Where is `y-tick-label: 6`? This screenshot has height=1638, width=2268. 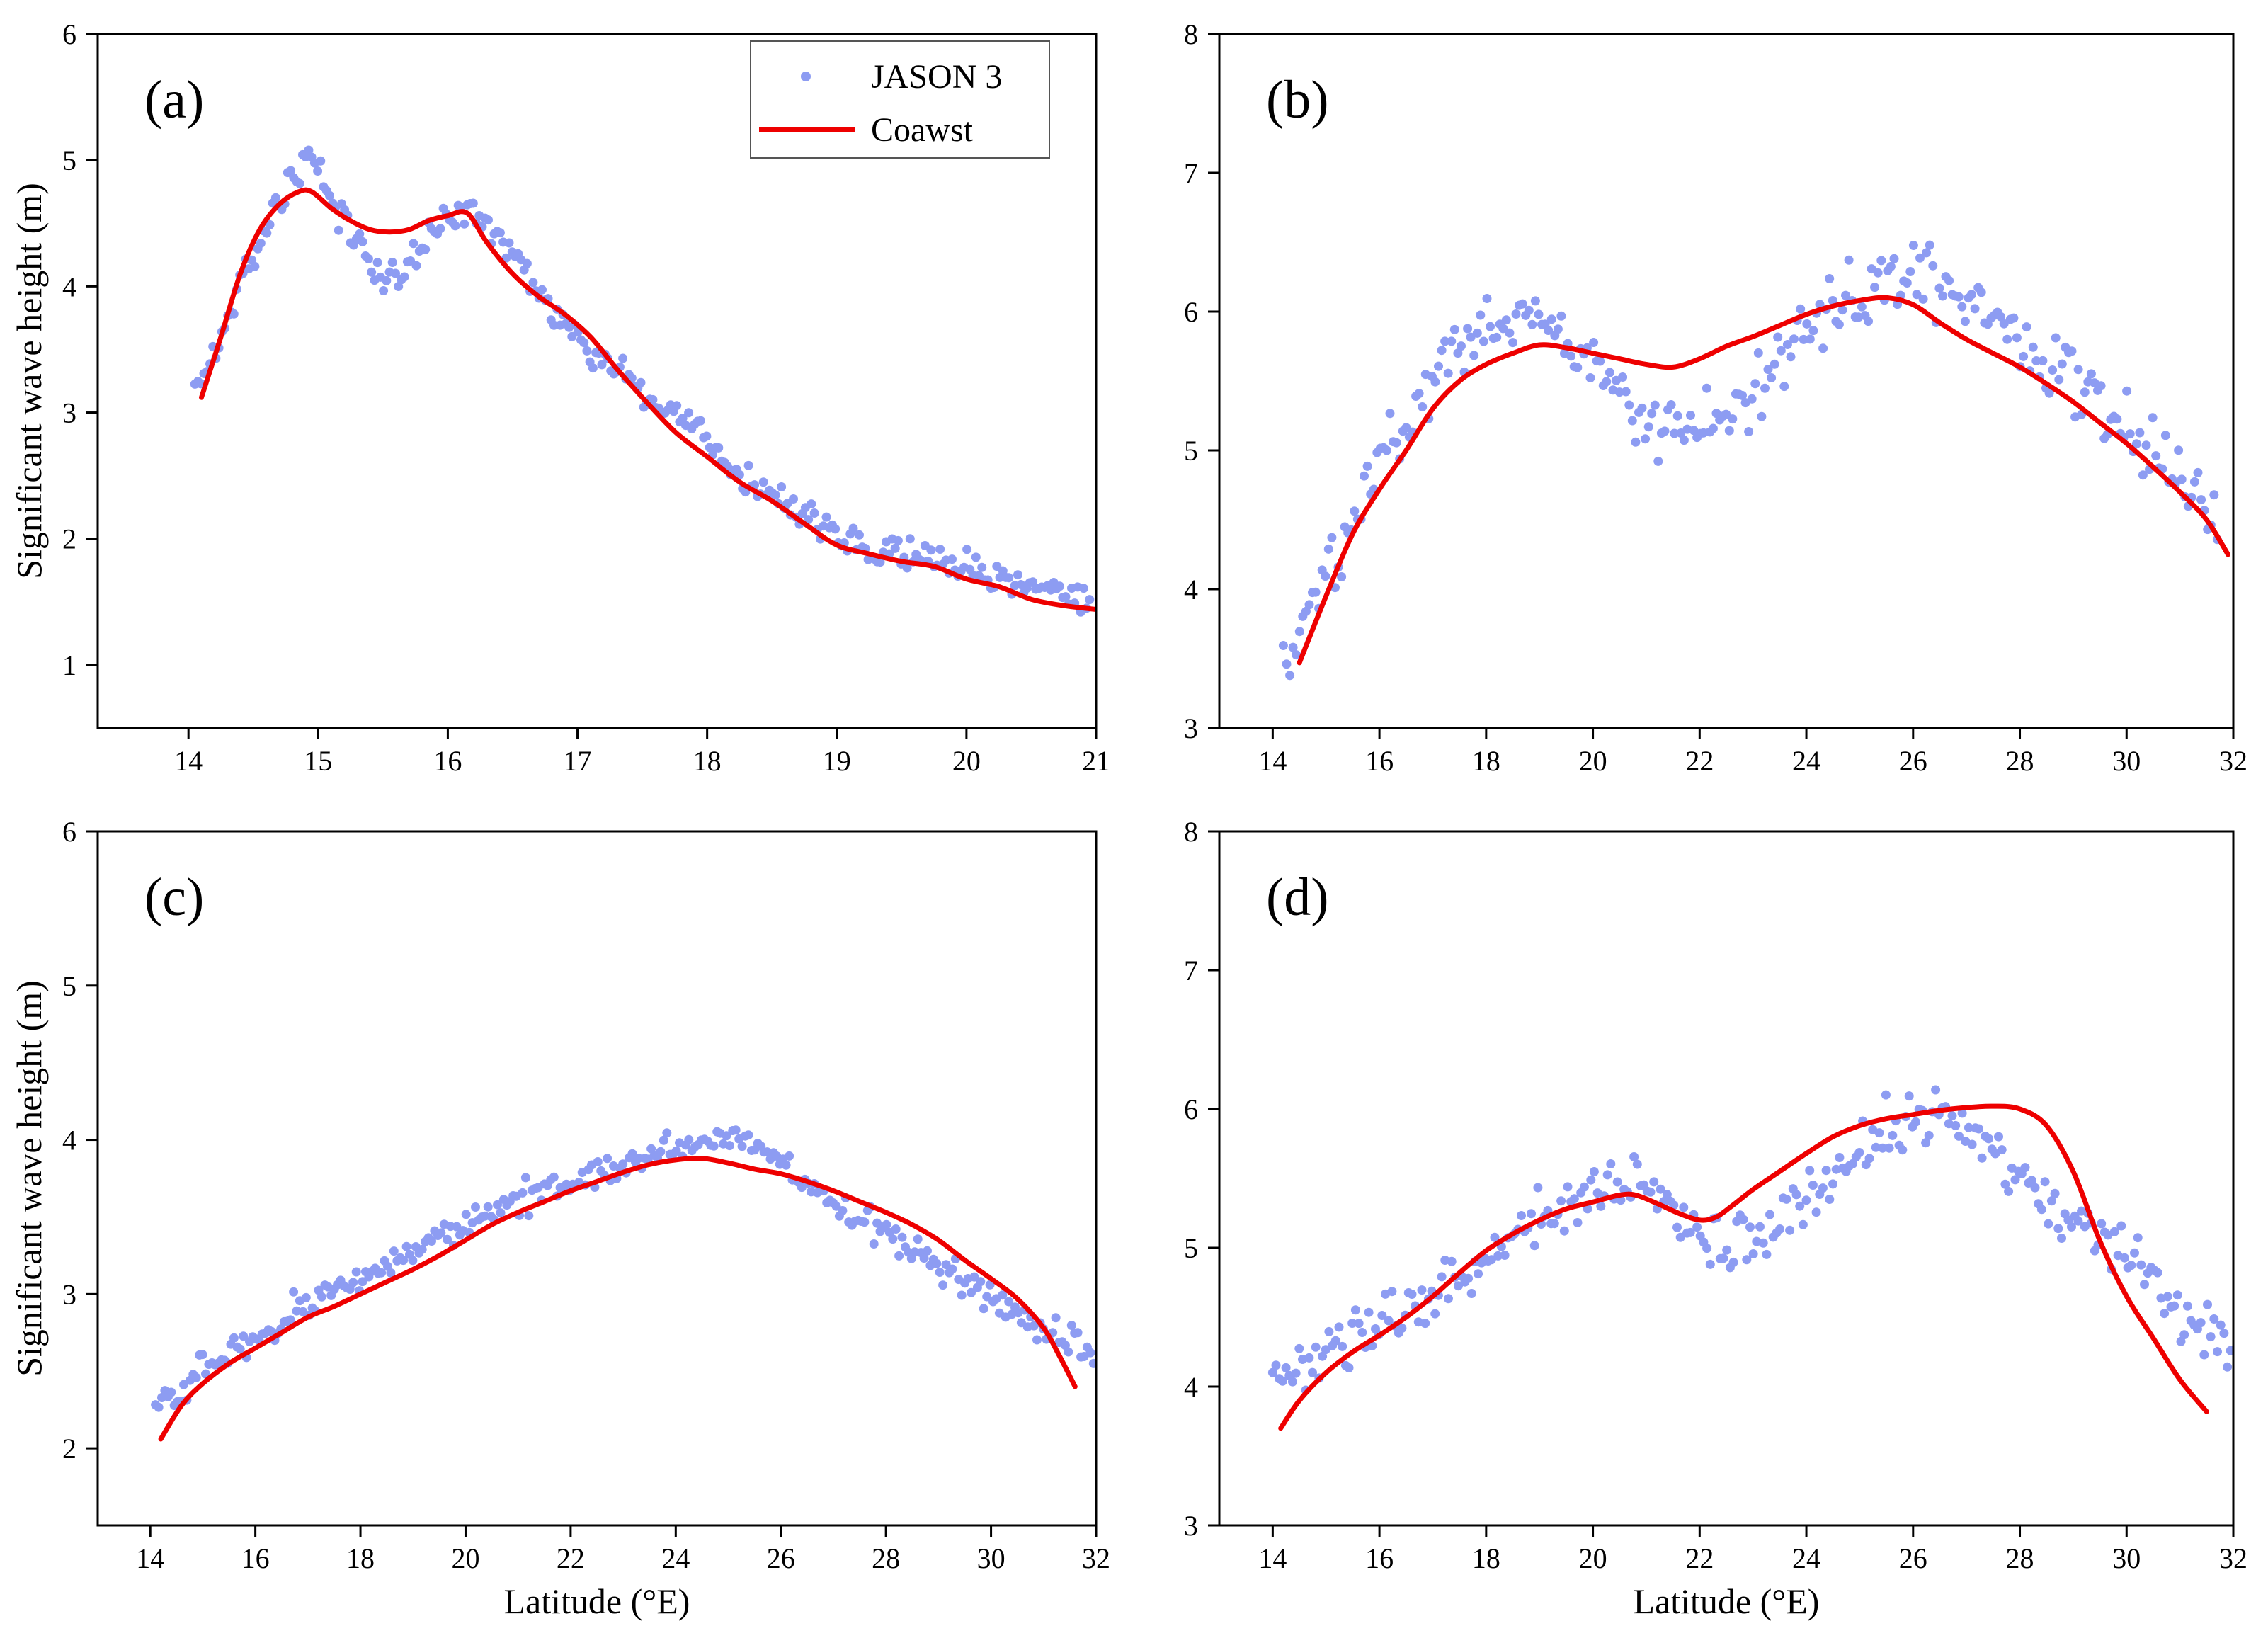 y-tick-label: 6 is located at coordinates (1191, 1109).